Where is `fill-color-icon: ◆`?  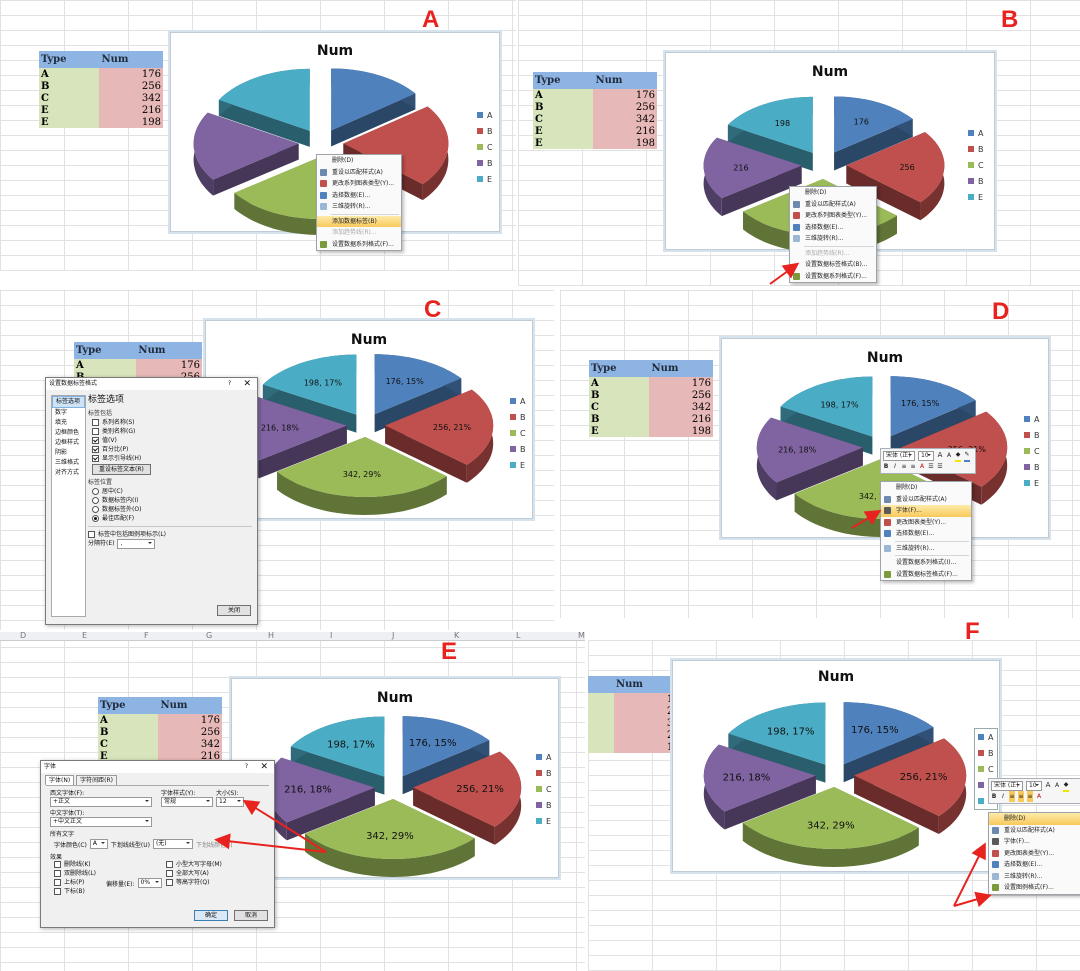
fill-color-icon: ◆ is located at coordinates (958, 455).